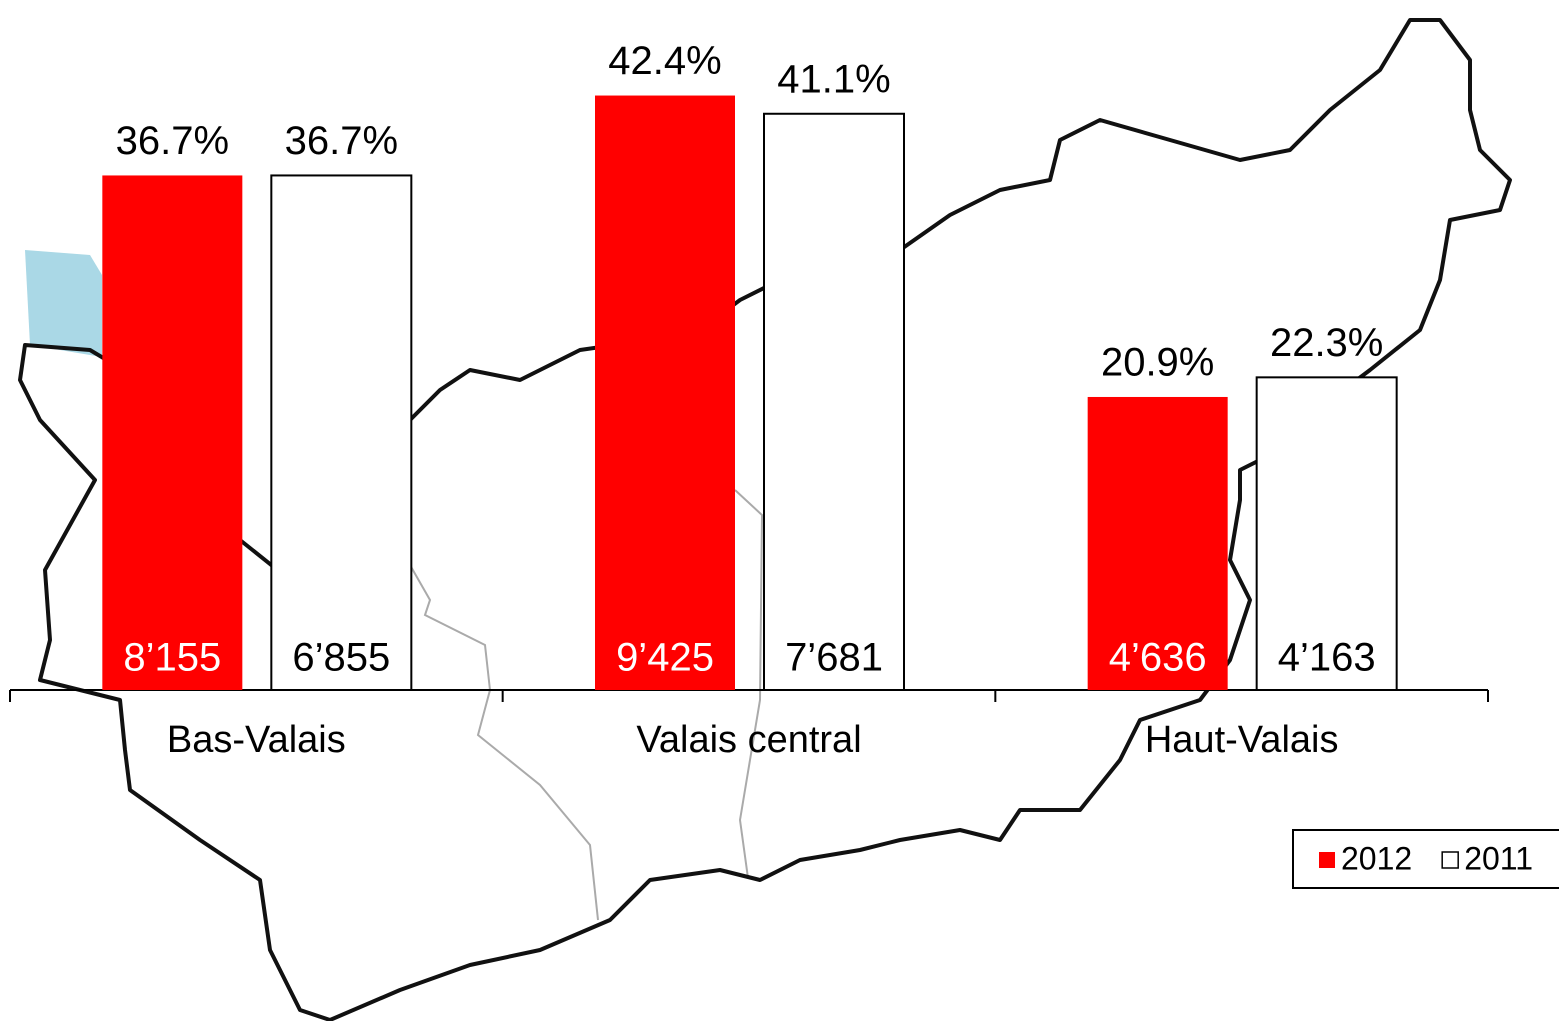 The height and width of the screenshot is (1021, 1559). Describe the element at coordinates (1242, 740) in the screenshot. I see `x-tick-label: Haut-Valais` at that location.